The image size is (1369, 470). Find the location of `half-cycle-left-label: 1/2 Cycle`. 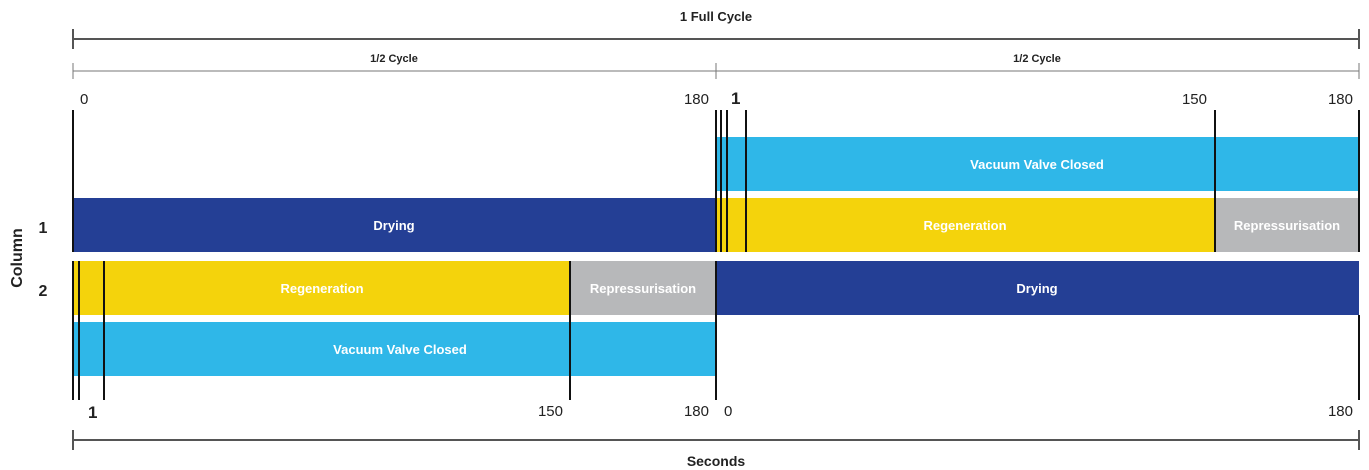

half-cycle-left-label: 1/2 Cycle is located at coordinates (394, 59).